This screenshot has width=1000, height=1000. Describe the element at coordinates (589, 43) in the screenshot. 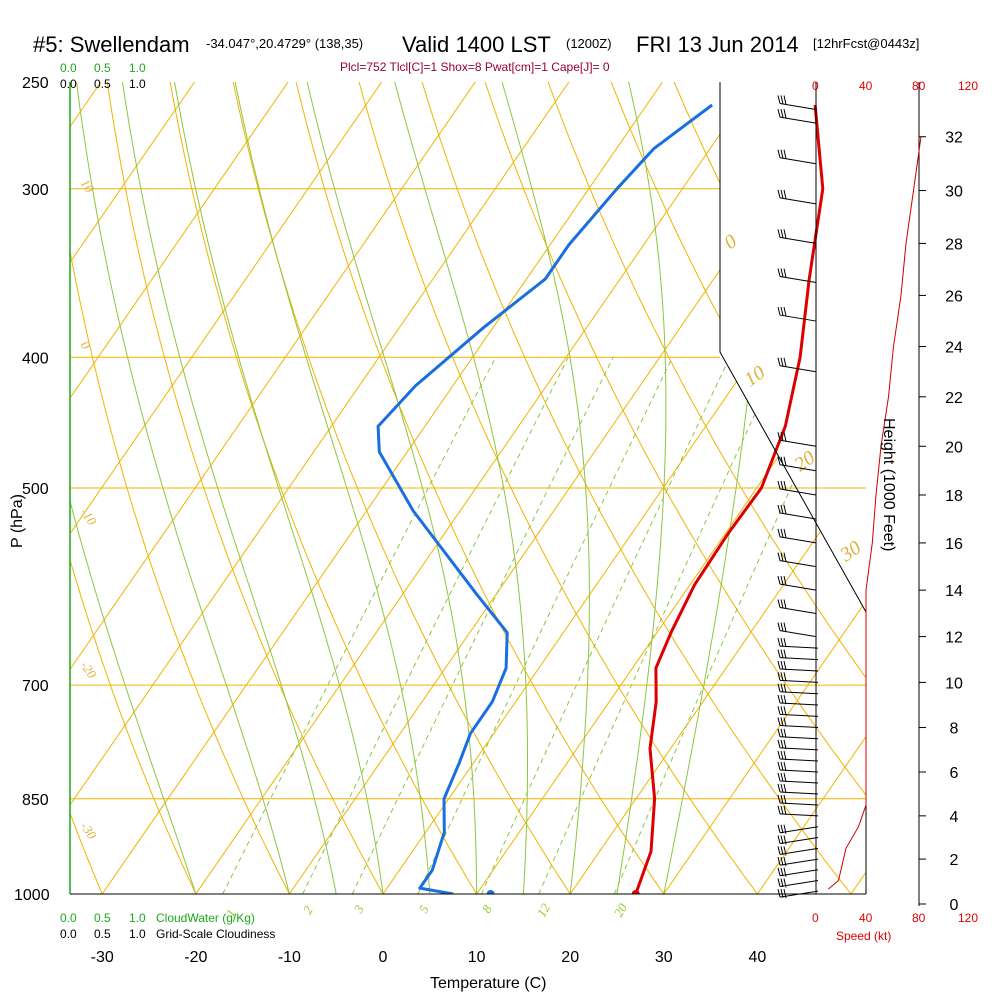

I see `valid-zulu: (1200Z)` at that location.